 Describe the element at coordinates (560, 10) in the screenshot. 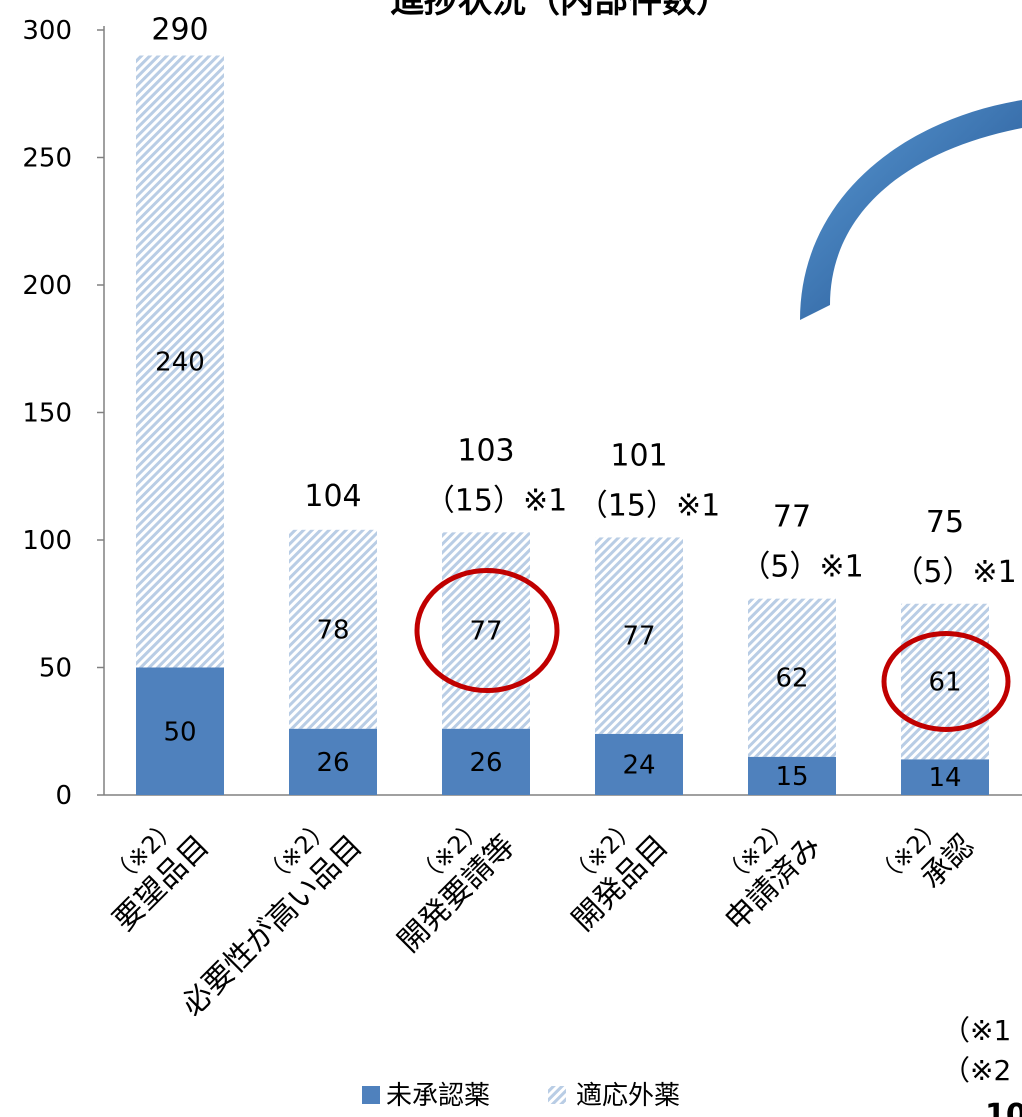

I see `chart-title: 進捗状況（内部件数）` at that location.